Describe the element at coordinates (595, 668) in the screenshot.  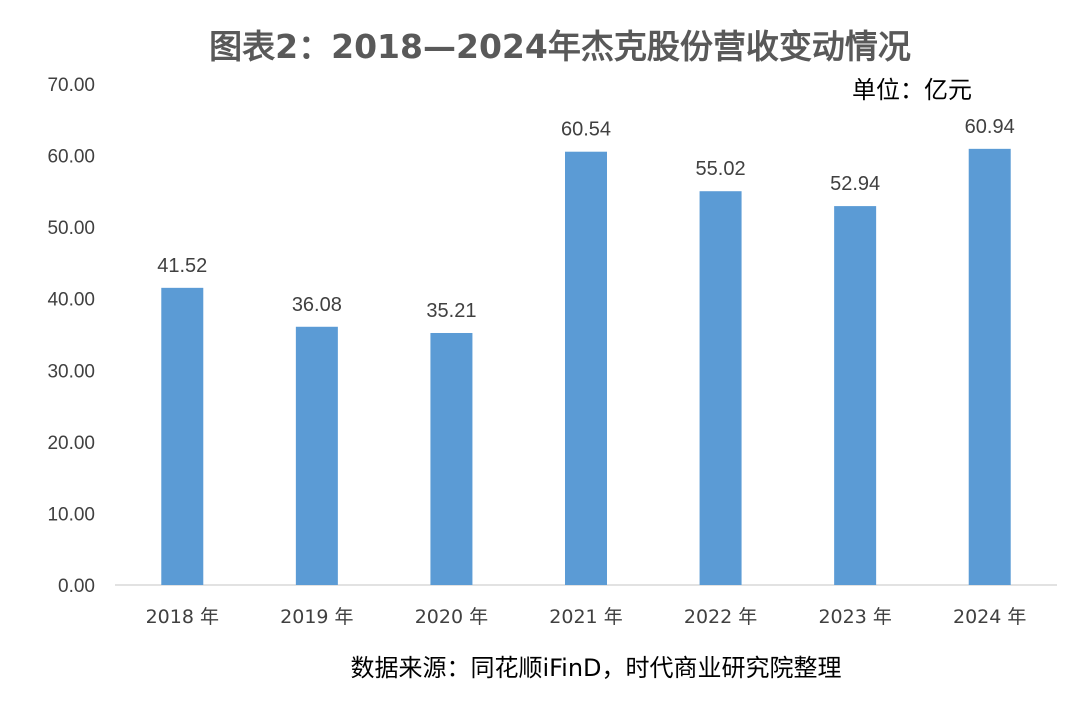
I see `source-note: 数据来源：同花顺iFinD，时代商业研究院整理` at that location.